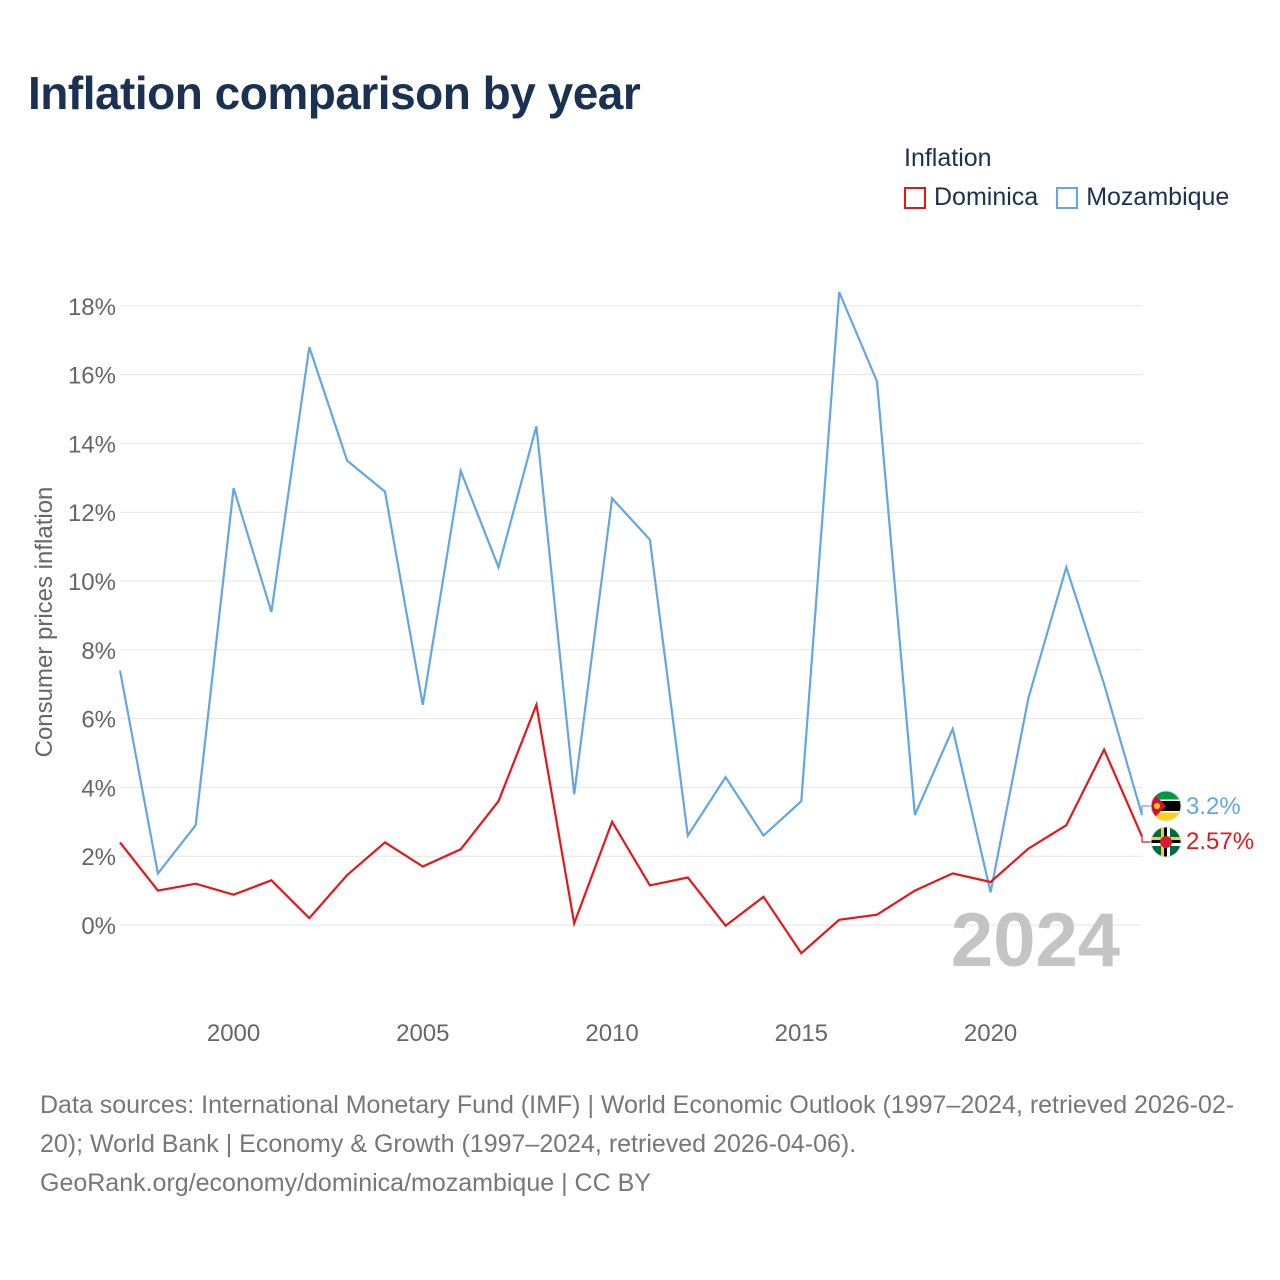 The width and height of the screenshot is (1280, 1280). Describe the element at coordinates (801, 1033) in the screenshot. I see `x-tick-label: 2015` at that location.